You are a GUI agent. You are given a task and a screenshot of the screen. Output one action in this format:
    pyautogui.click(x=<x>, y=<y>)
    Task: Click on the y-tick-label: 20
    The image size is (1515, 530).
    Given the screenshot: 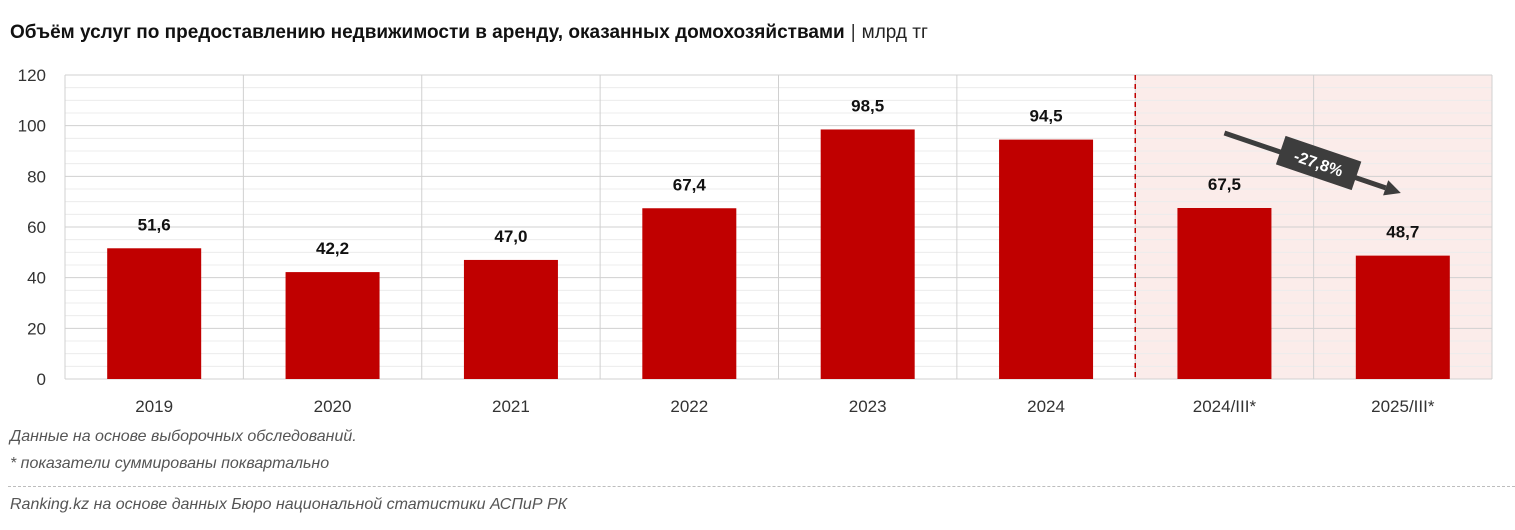 What is the action you would take?
    pyautogui.click(x=36, y=328)
    